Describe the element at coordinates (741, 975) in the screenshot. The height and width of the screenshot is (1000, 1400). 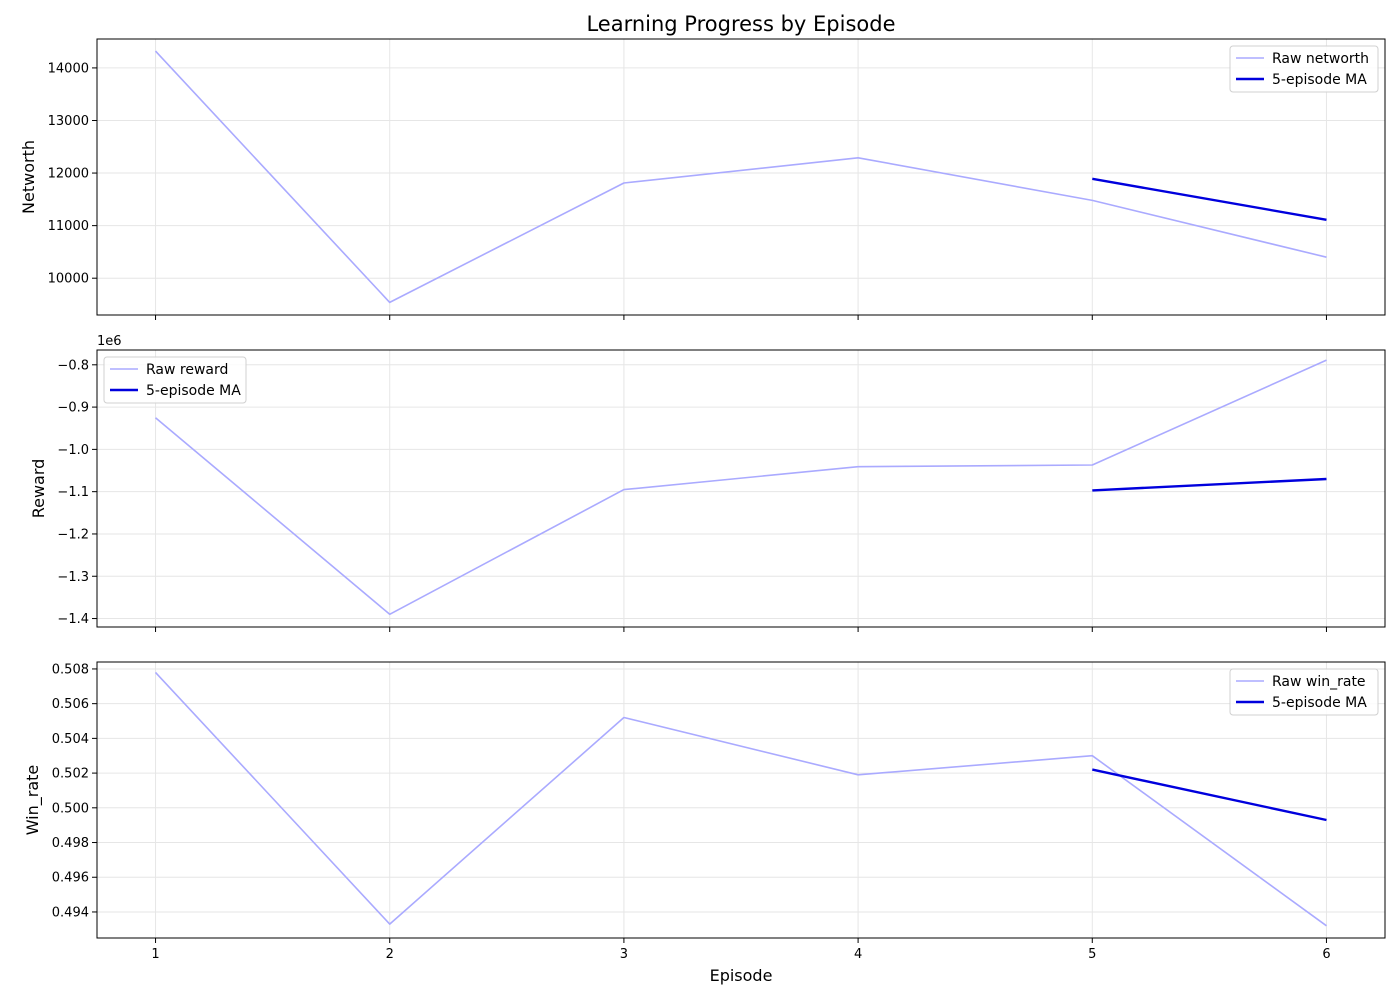
I see `x-axis-label: Episode` at that location.